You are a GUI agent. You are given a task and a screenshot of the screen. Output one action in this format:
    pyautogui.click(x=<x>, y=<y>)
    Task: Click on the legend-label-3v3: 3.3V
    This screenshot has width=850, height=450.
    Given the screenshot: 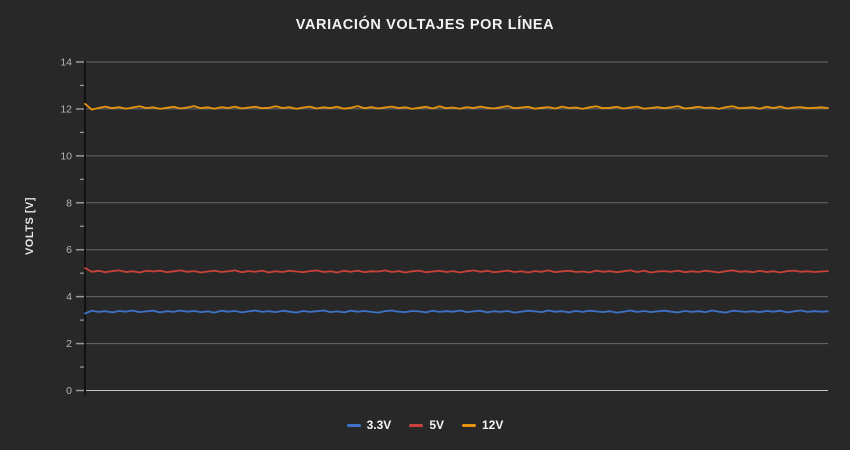 What is the action you would take?
    pyautogui.click(x=379, y=425)
    